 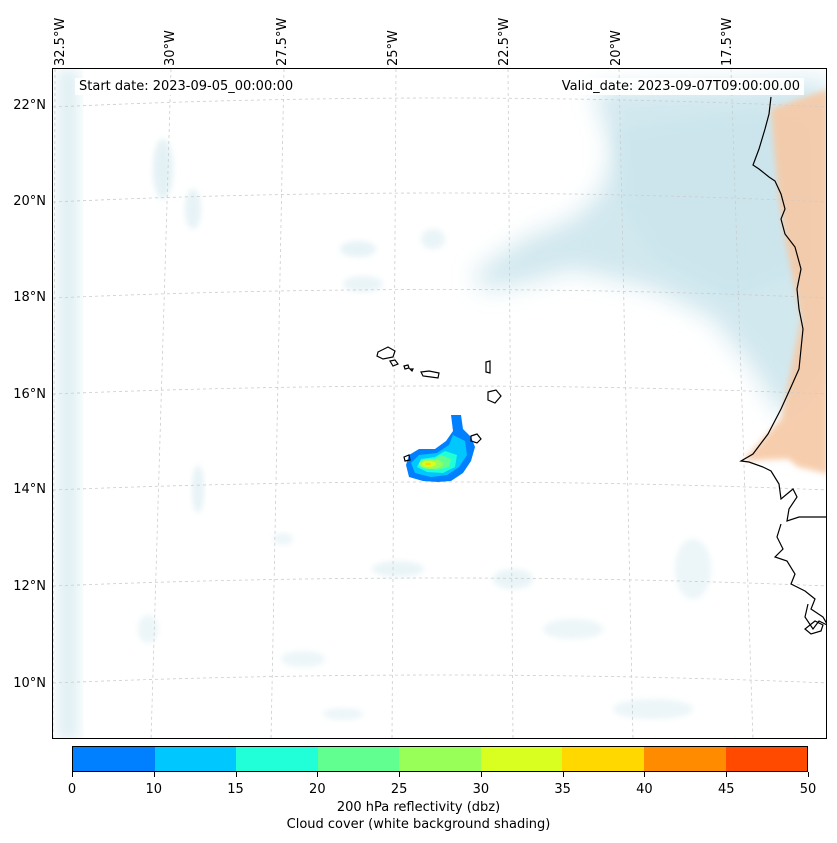 I want to click on colorbar-tick-label: 50, so click(x=808, y=789).